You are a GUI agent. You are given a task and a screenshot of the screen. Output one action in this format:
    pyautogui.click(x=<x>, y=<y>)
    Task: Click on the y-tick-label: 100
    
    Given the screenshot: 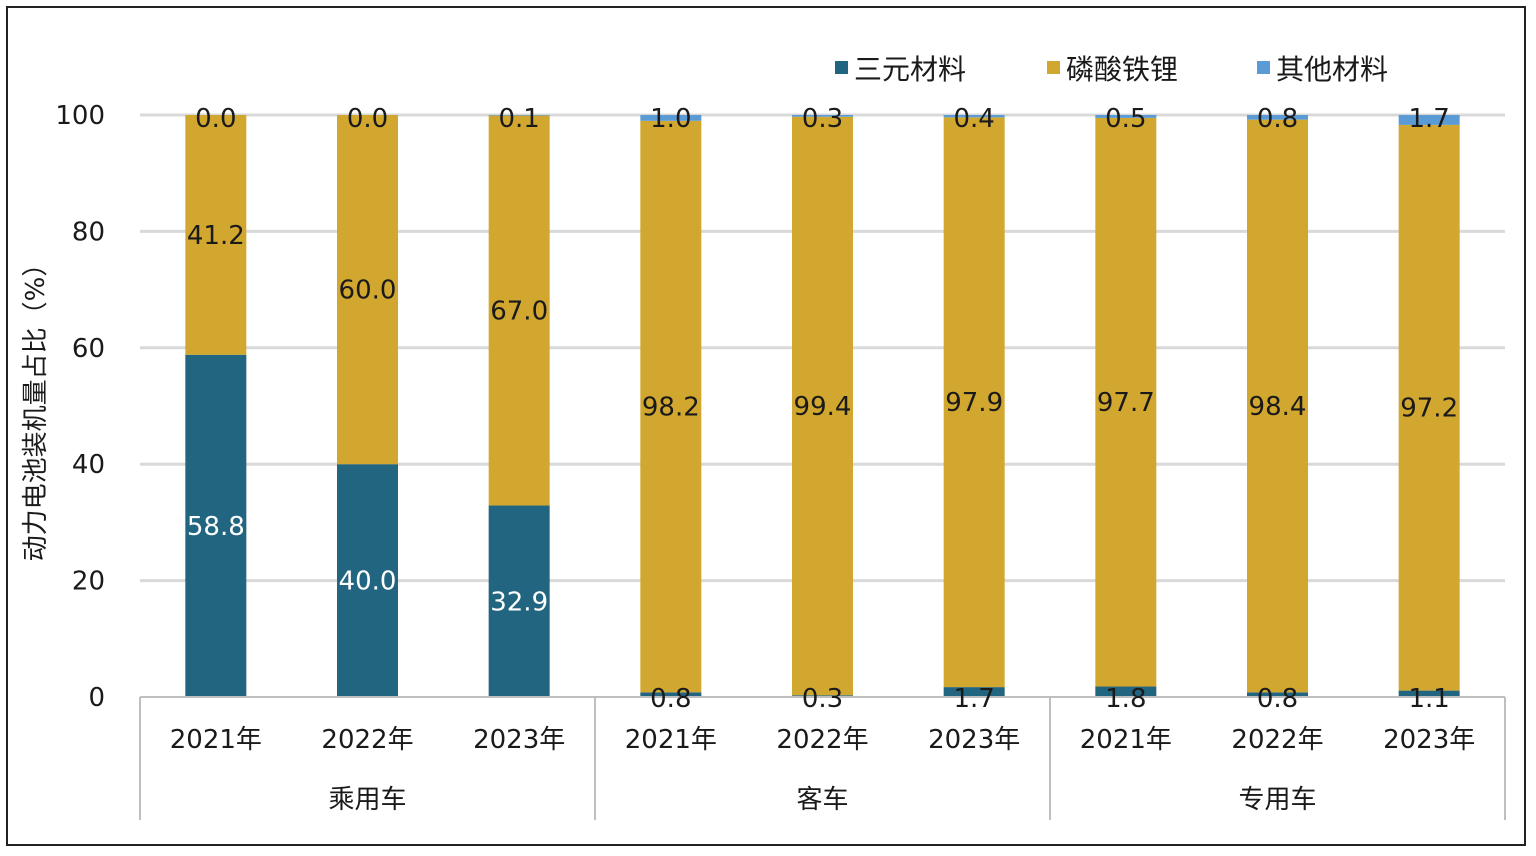 What is the action you would take?
    pyautogui.click(x=80, y=116)
    